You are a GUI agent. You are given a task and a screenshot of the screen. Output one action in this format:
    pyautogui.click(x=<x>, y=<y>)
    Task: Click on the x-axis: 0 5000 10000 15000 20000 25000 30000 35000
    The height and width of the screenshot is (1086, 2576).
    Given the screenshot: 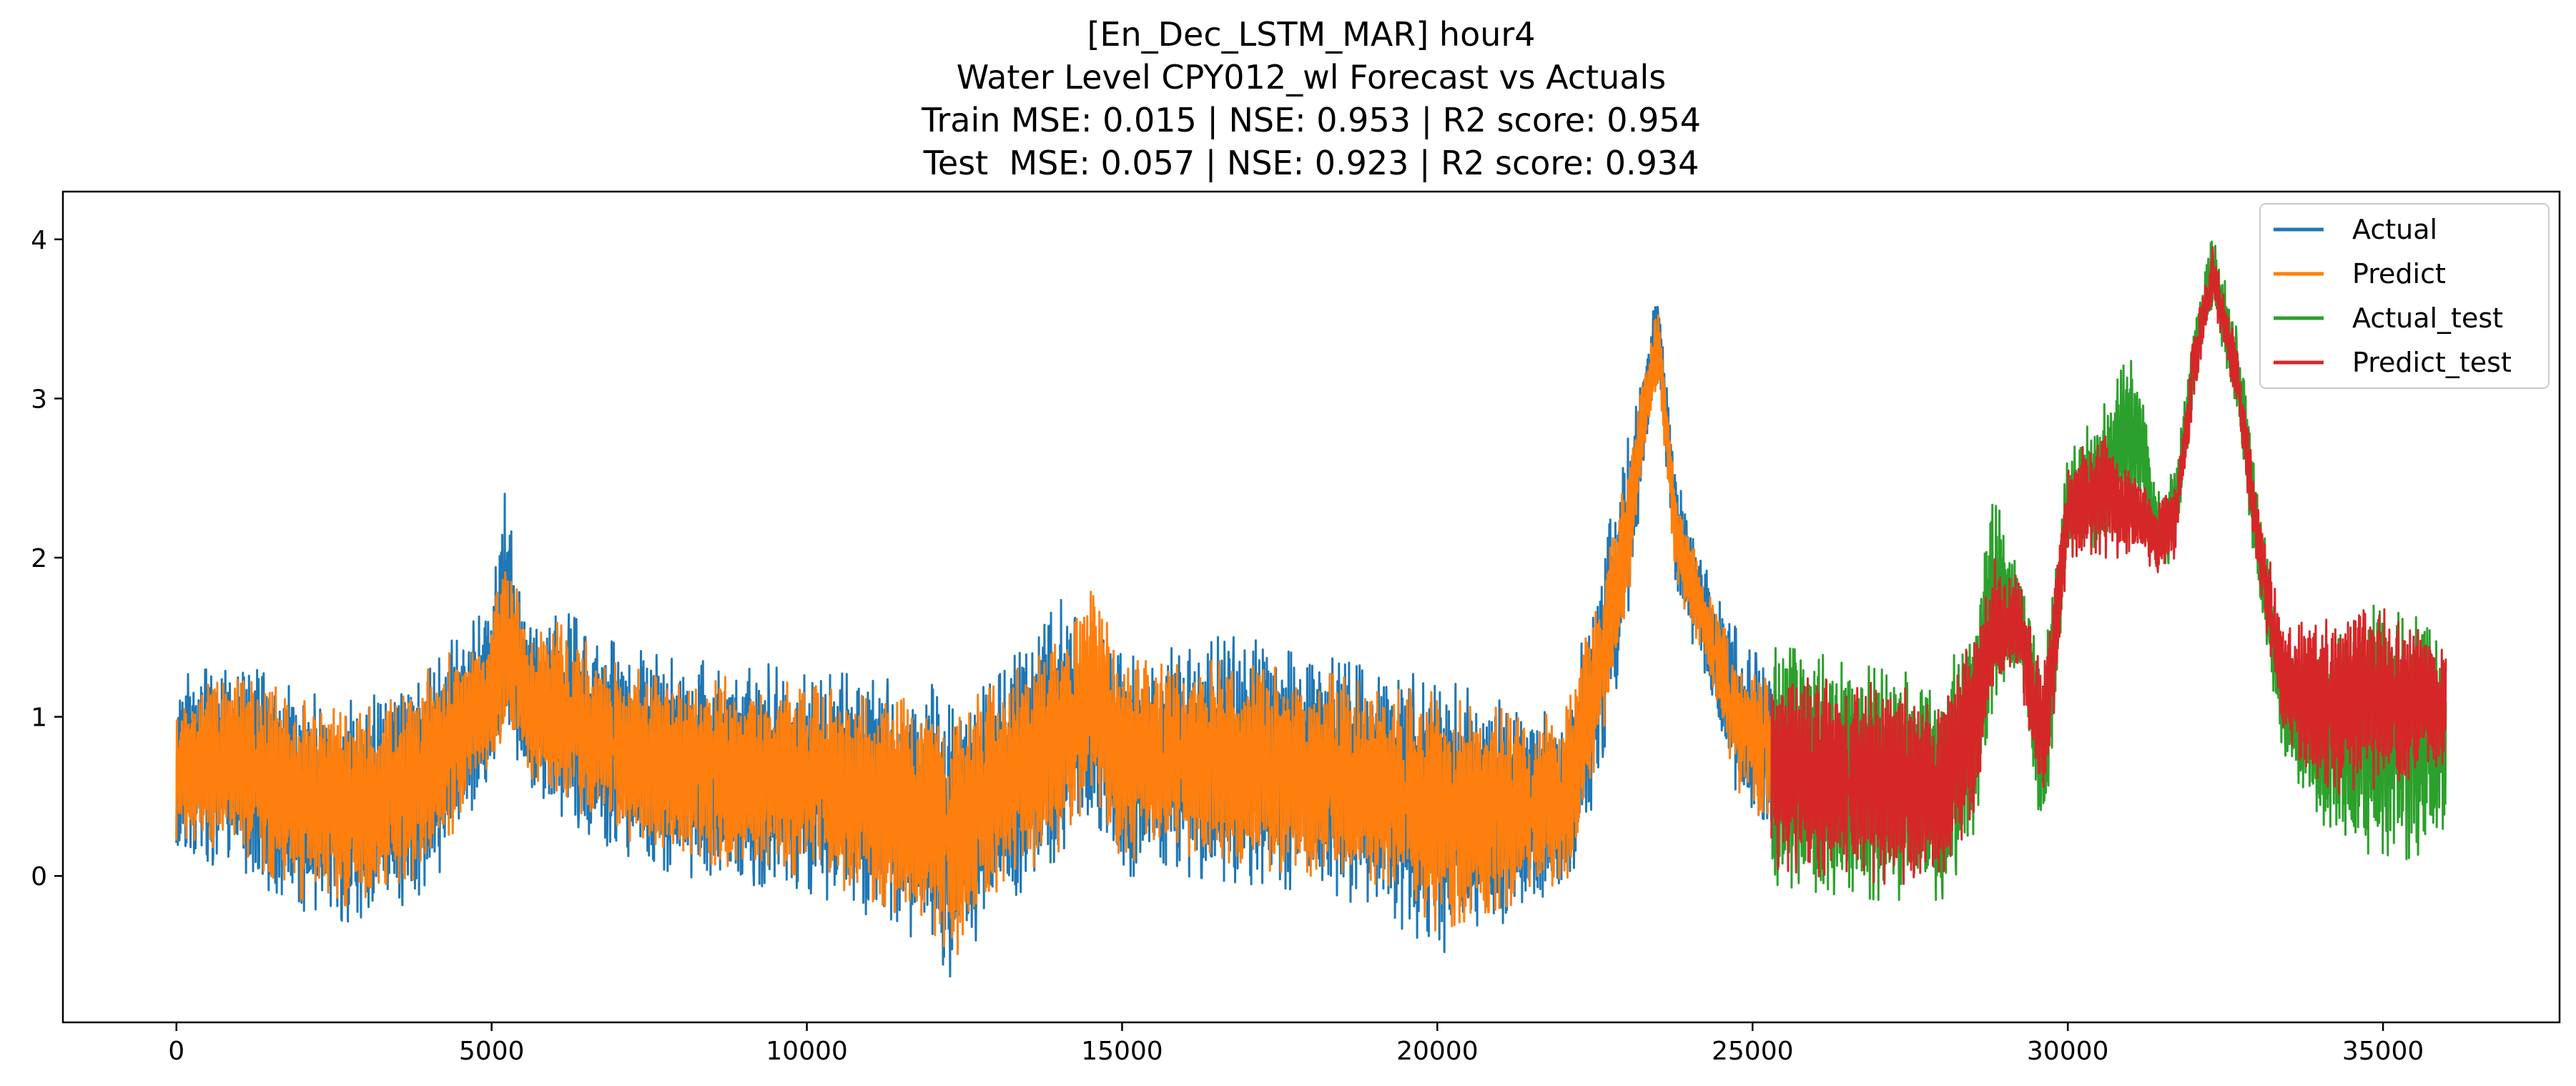 What is the action you would take?
    pyautogui.click(x=1296, y=1044)
    